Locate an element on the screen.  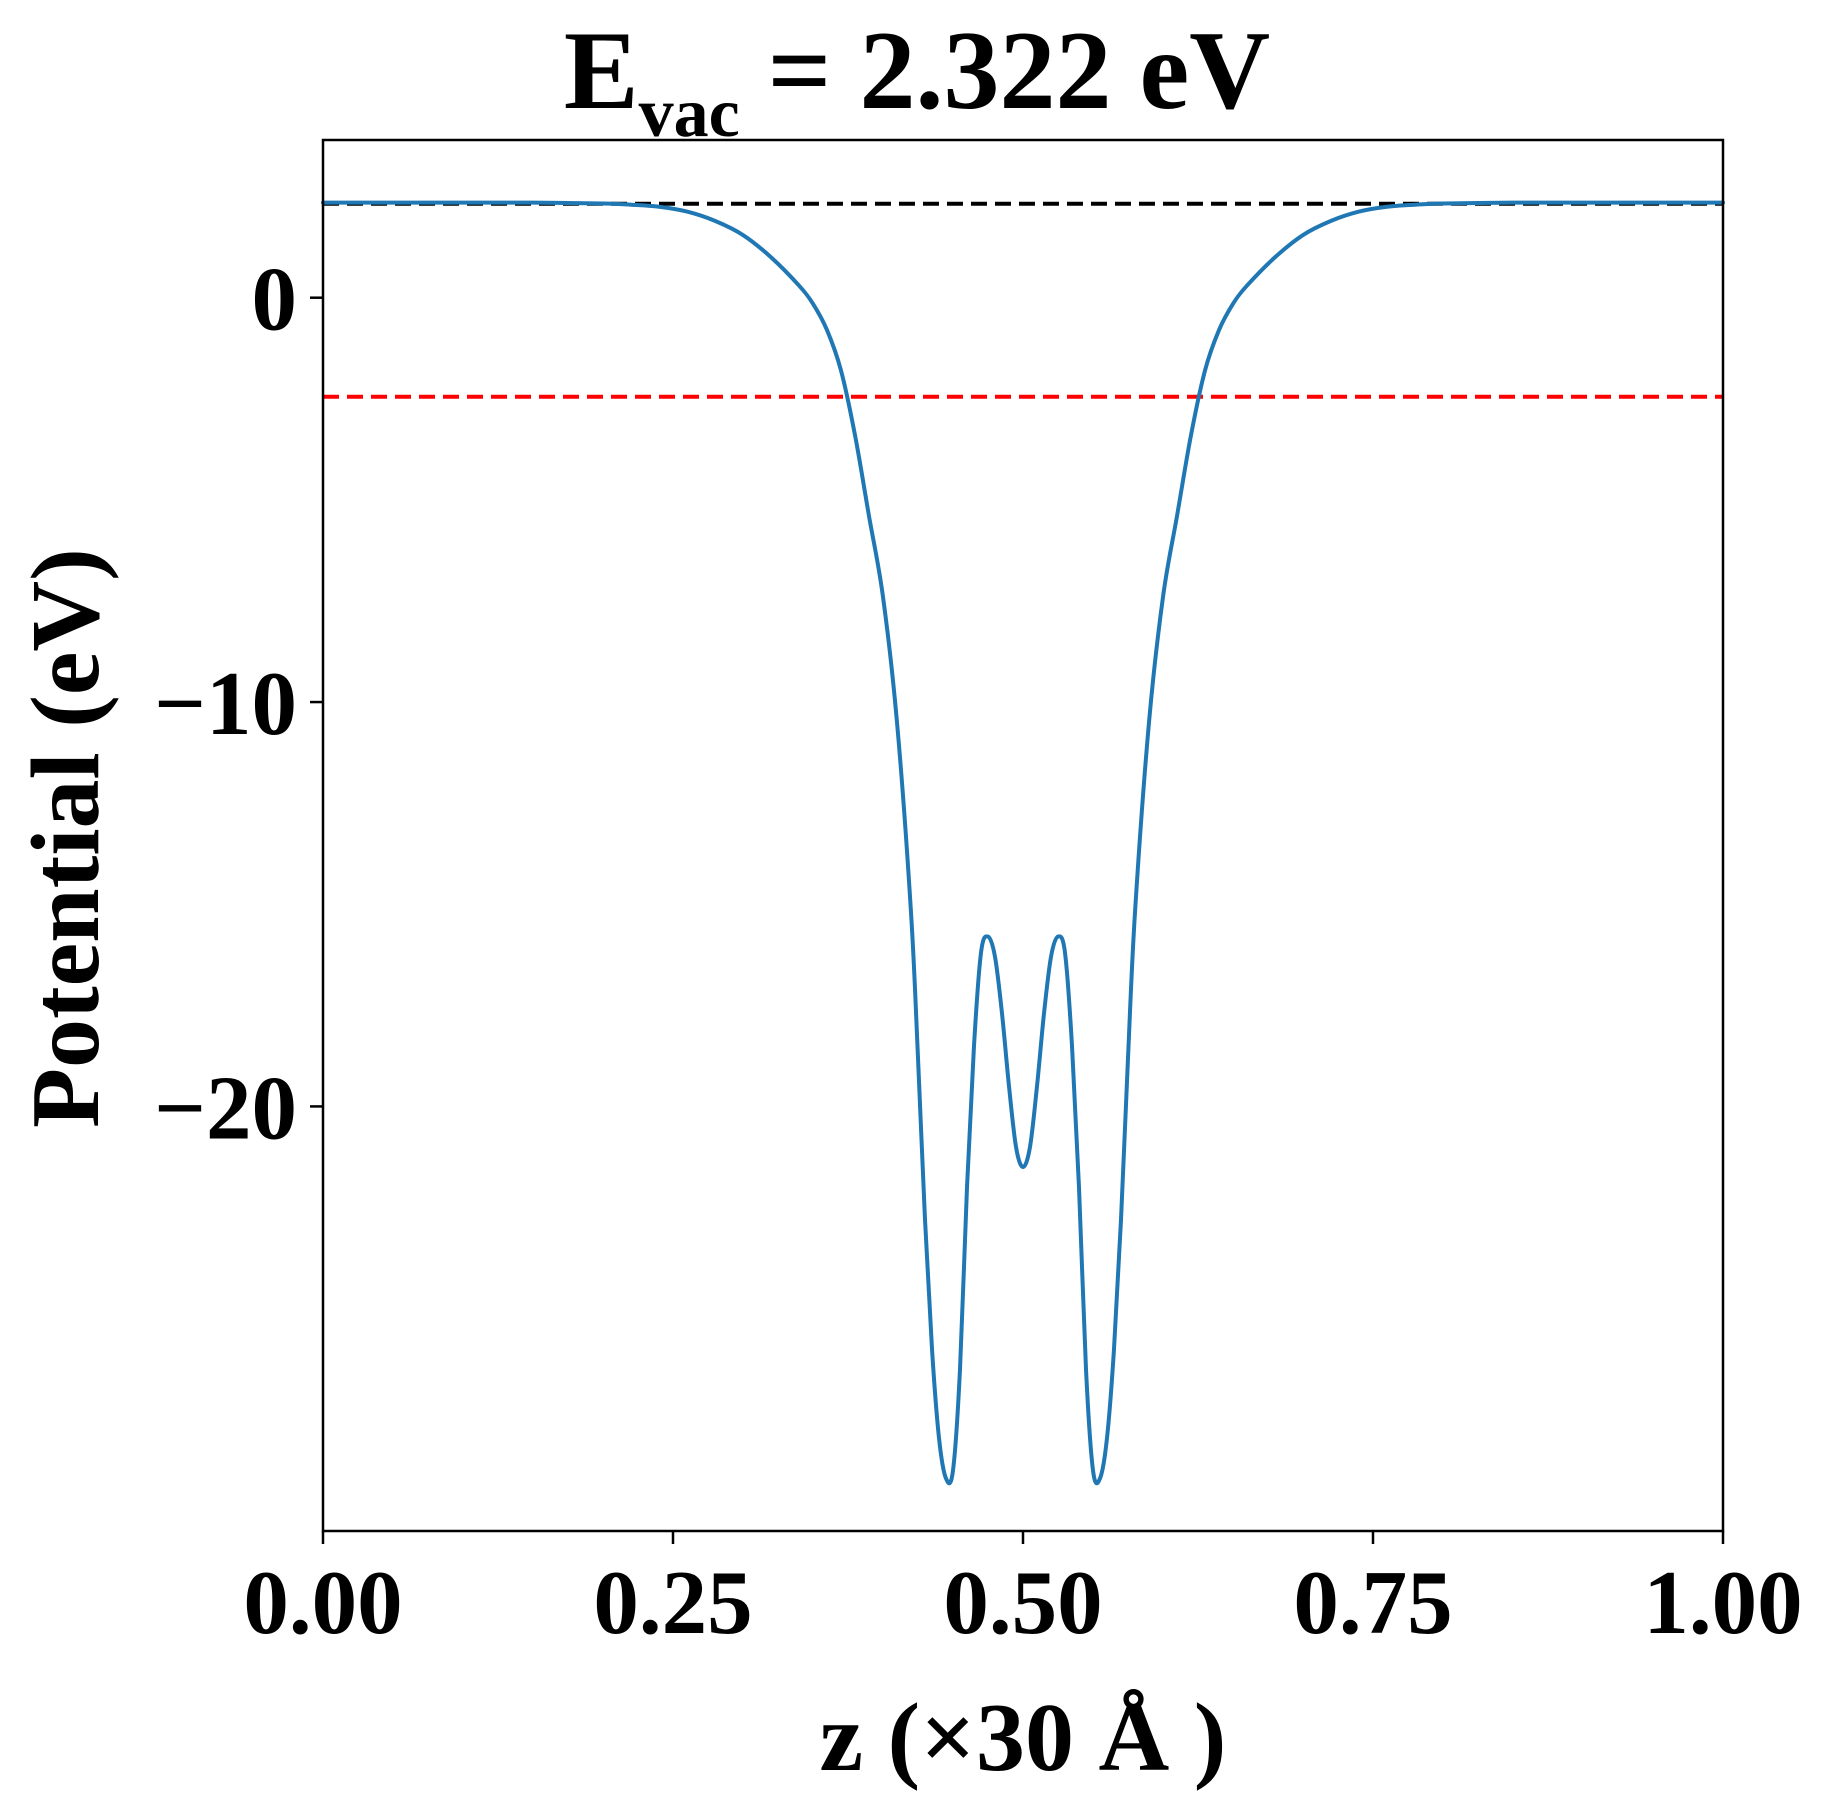
x-axis: 0.00 0.25 0.50 0.75 1.00 is located at coordinates (1023, 1592).